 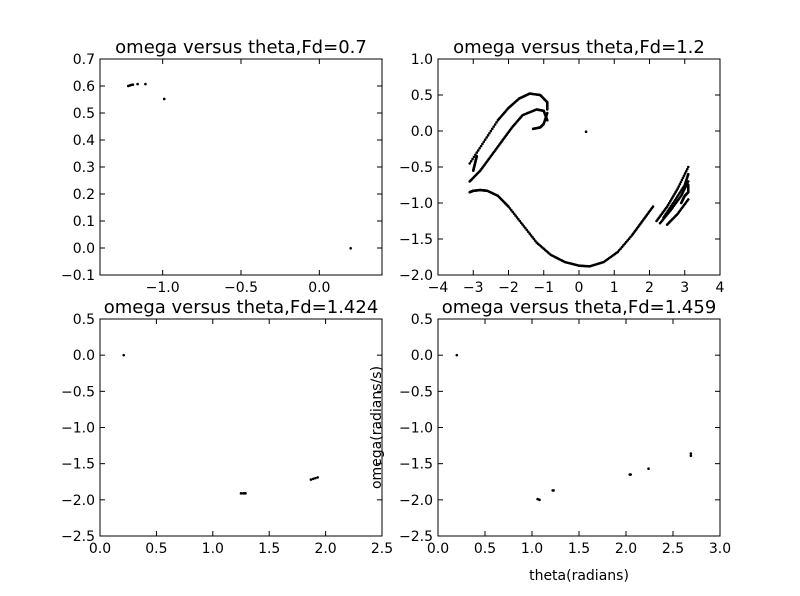 I want to click on y-tick-label: 0.1, so click(x=84, y=222).